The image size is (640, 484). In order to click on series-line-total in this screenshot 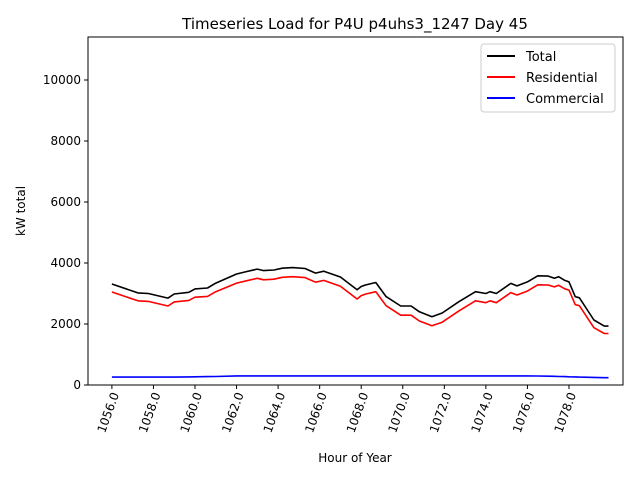, I will do `click(360, 296)`.